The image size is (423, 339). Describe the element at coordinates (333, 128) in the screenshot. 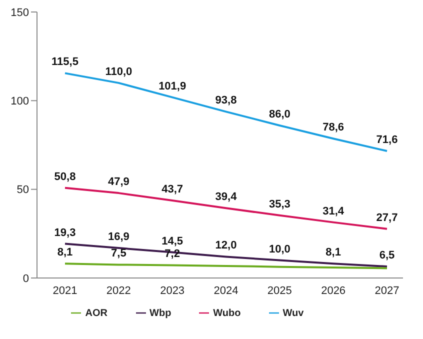

I see `data-label: 78,6` at that location.